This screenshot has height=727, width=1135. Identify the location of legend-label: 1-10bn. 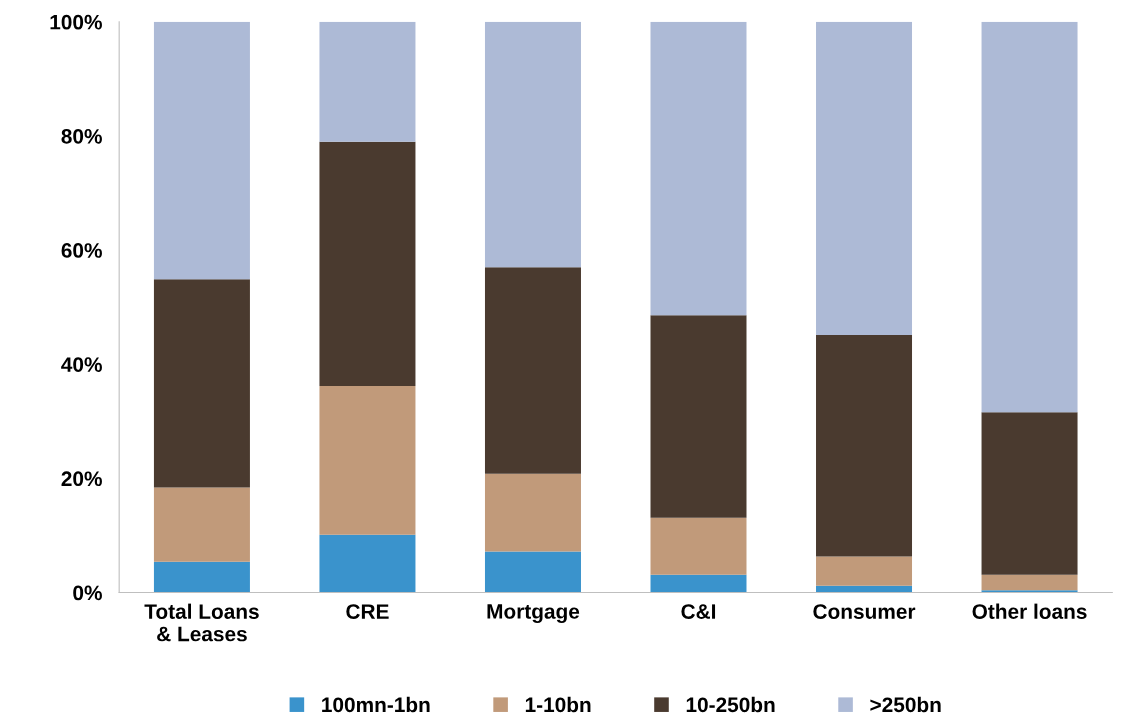
(558, 704).